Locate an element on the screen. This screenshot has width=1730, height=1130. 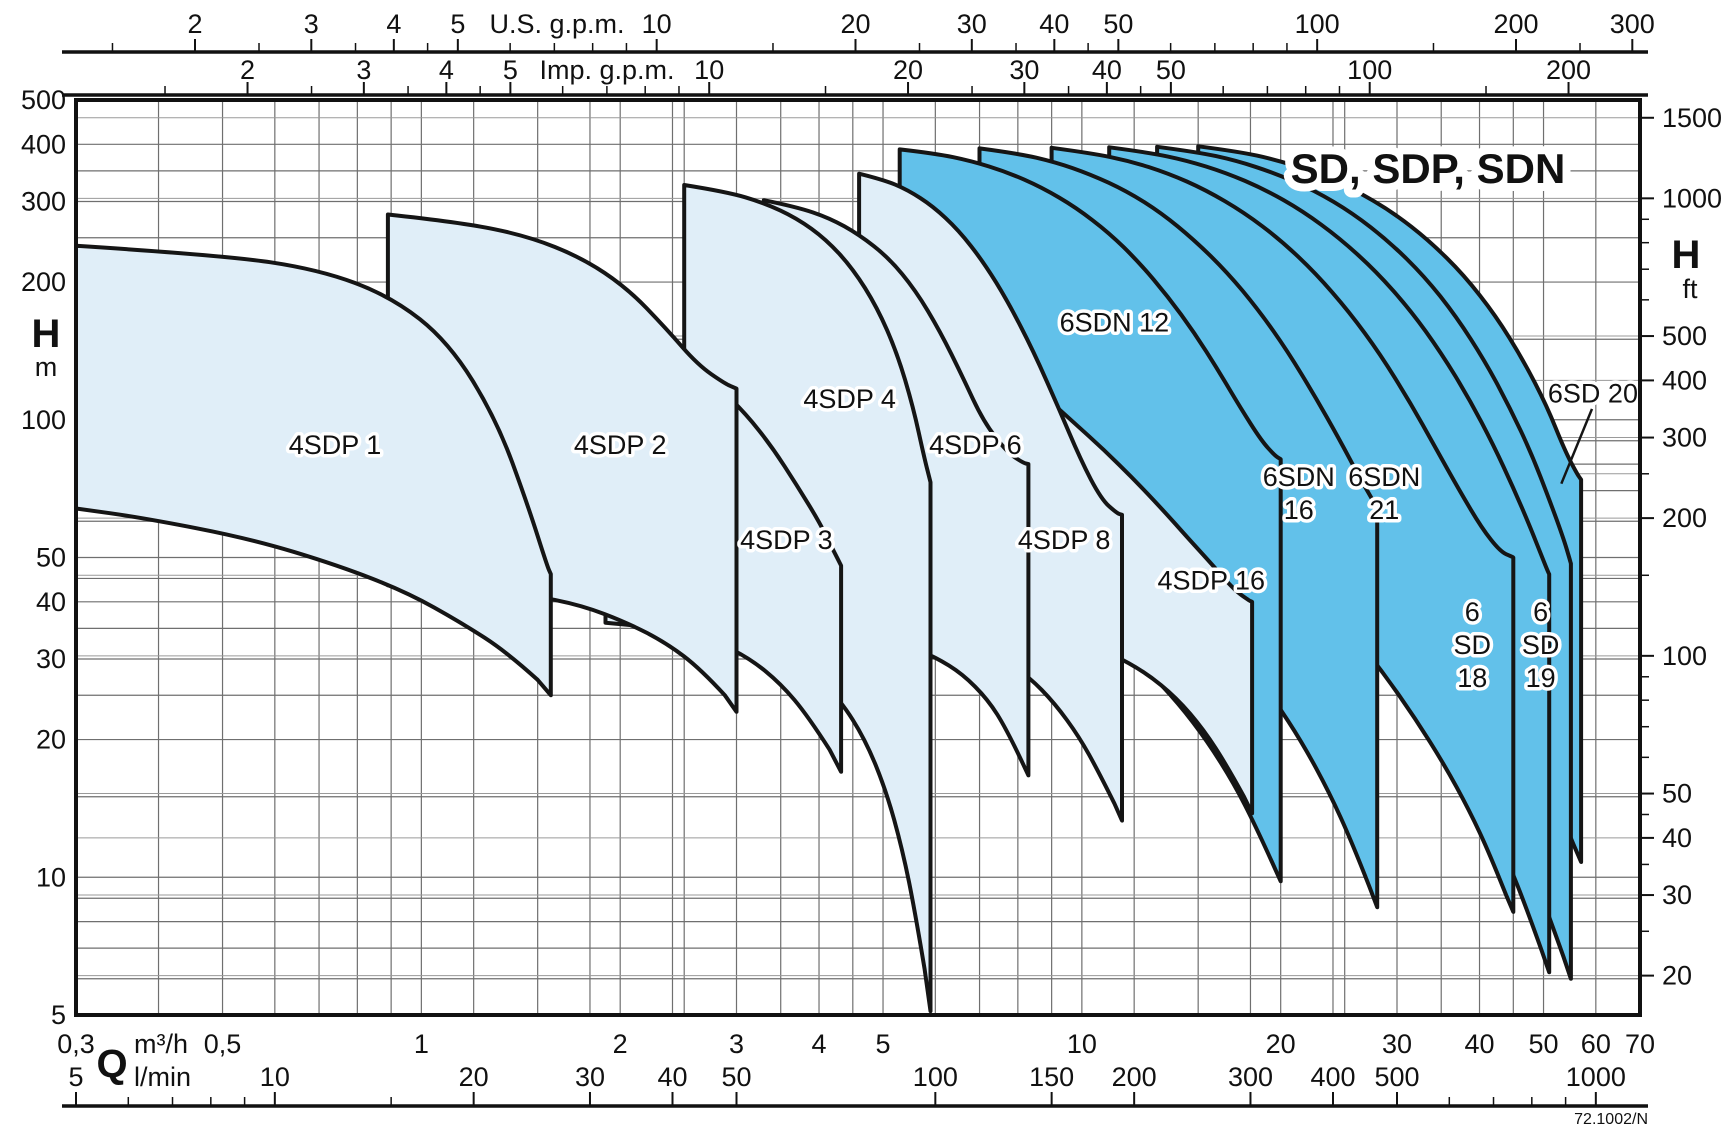
tick-label-q-lmin: 400 is located at coordinates (1332, 1077).